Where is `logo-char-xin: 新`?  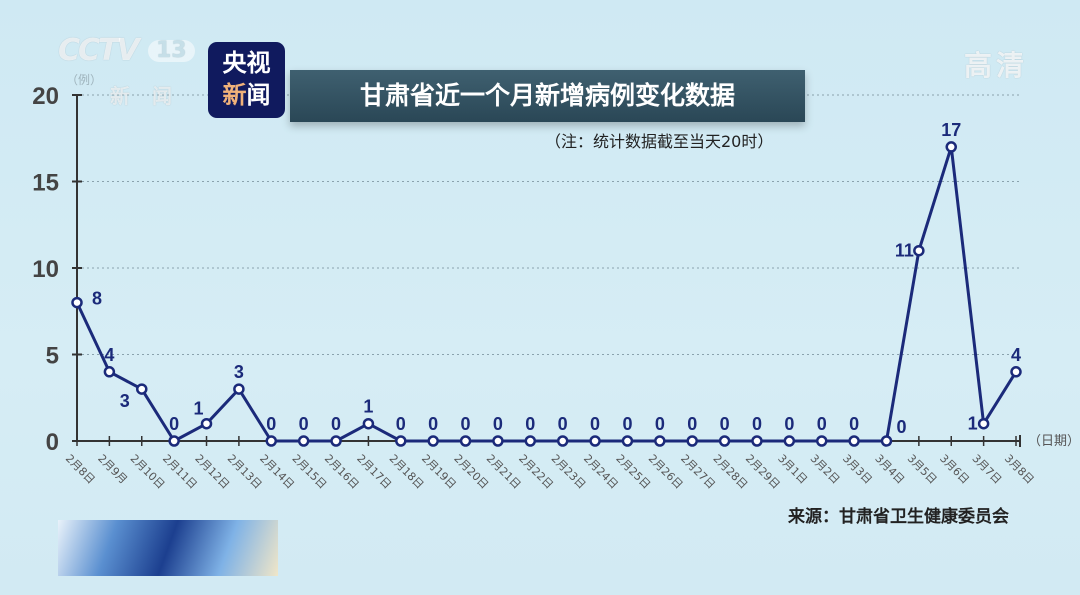
logo-char-xin: 新 is located at coordinates (234, 95).